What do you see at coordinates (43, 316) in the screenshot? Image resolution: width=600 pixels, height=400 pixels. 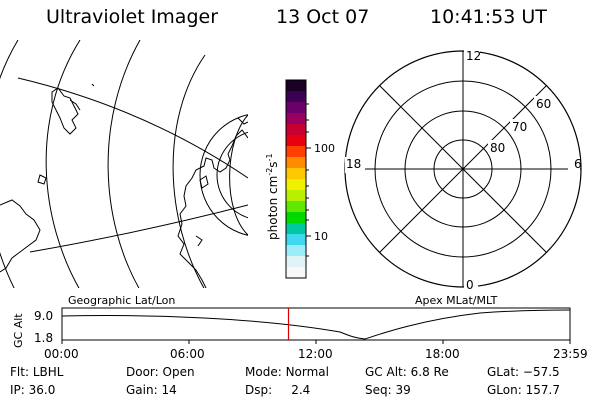 I see `alt-plot-y-high: 9.0` at bounding box center [43, 316].